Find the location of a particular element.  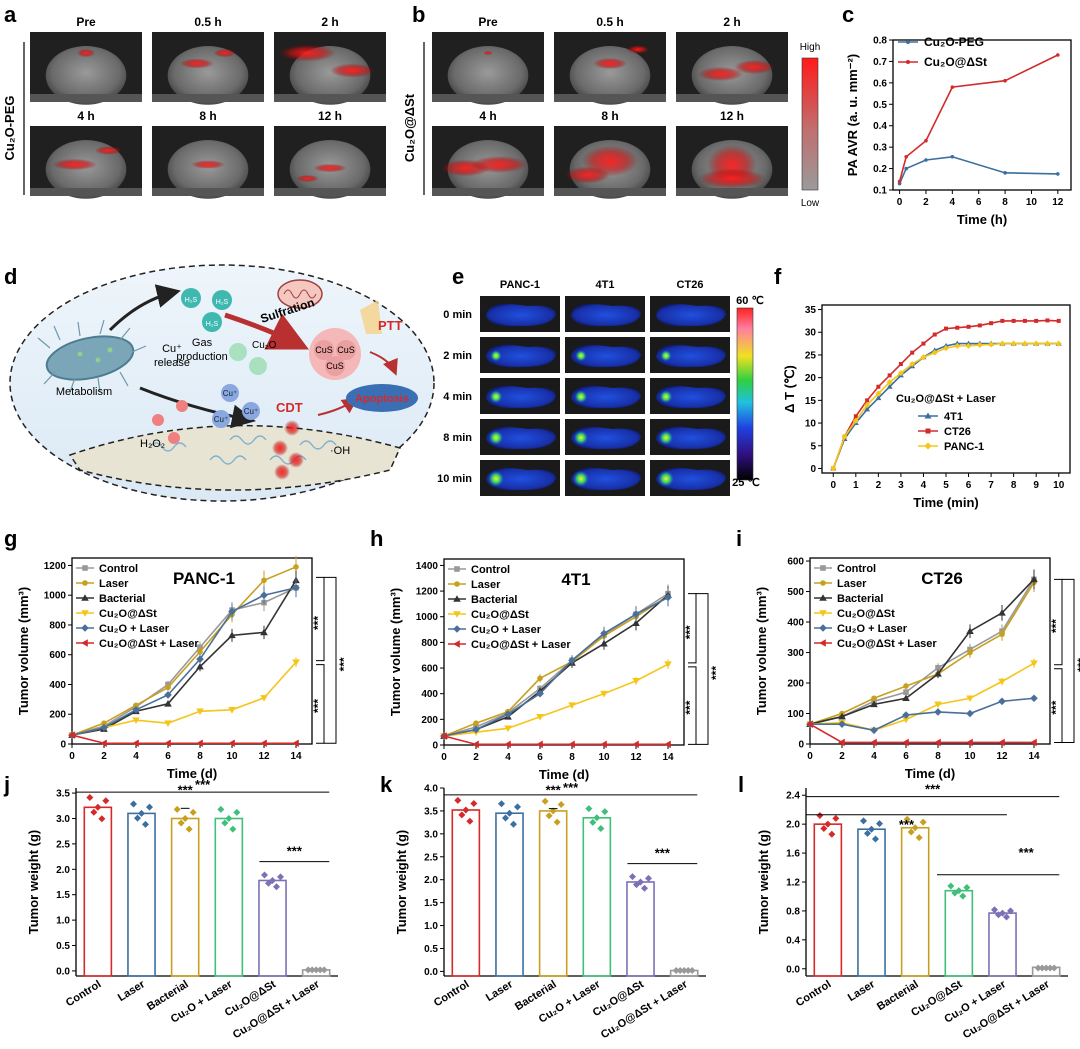

label-metabolism: Metabolism is located at coordinates (84, 392).